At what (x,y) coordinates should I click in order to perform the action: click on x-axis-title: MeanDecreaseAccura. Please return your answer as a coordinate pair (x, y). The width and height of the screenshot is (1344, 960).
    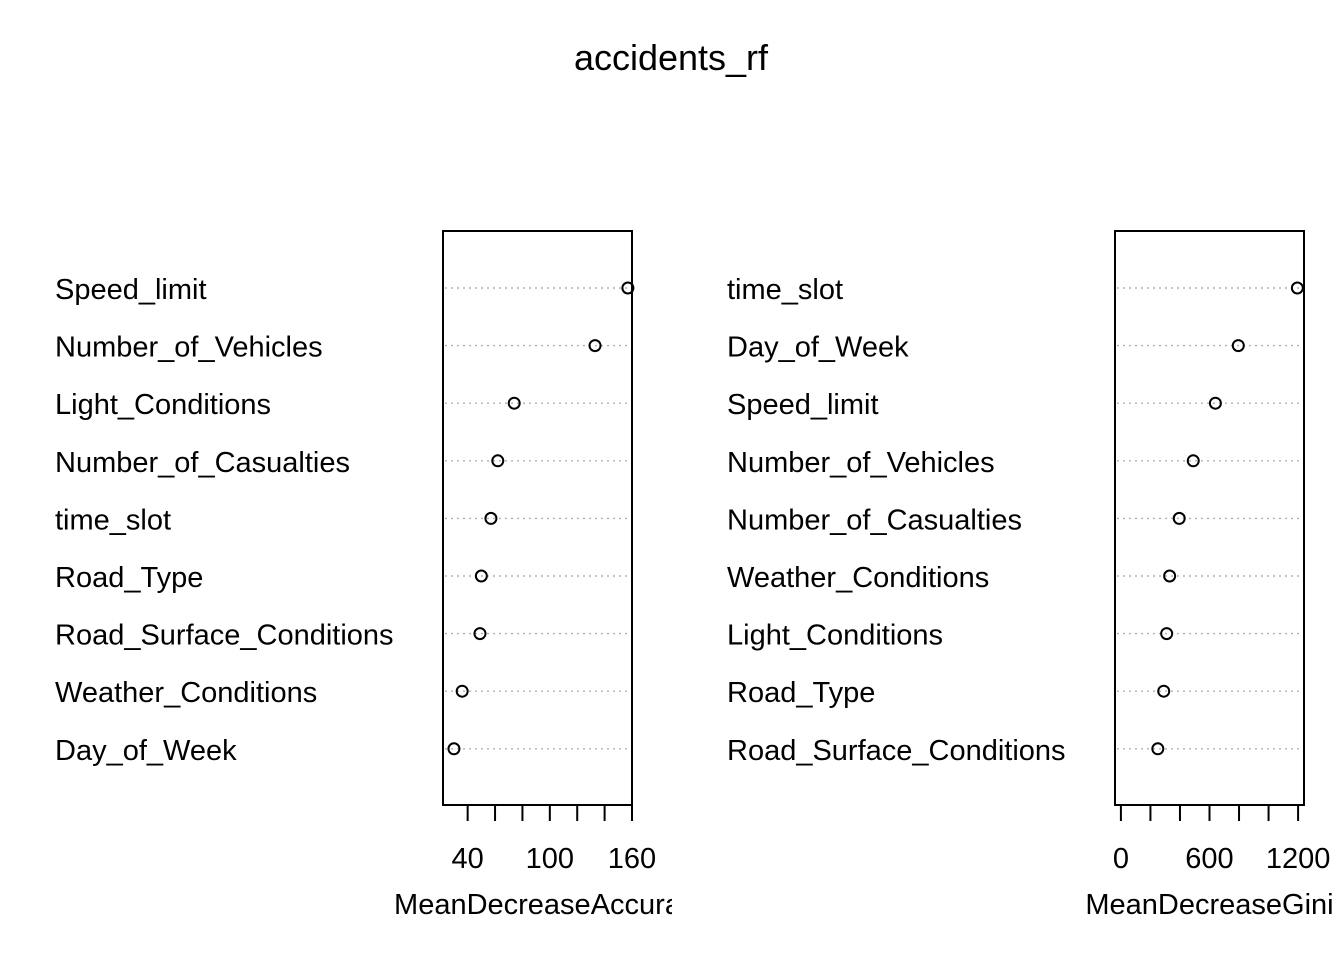
    Looking at the image, I should click on (538, 905).